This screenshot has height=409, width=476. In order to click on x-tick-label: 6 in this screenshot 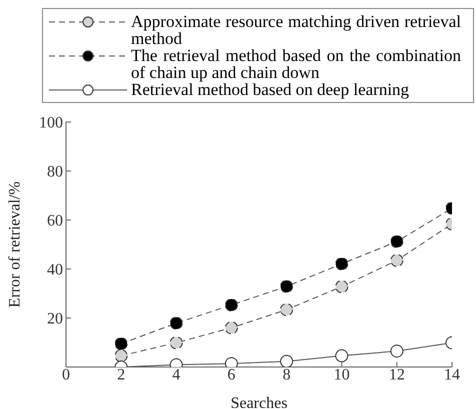, I will do `click(231, 375)`.